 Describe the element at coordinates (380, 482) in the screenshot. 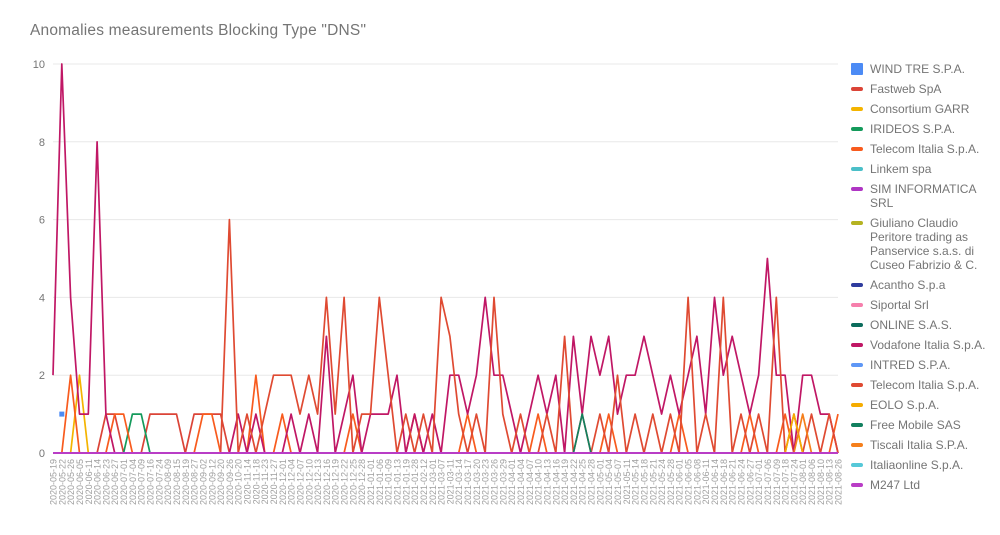

I see `x-axis-label: 2021-01-06` at that location.